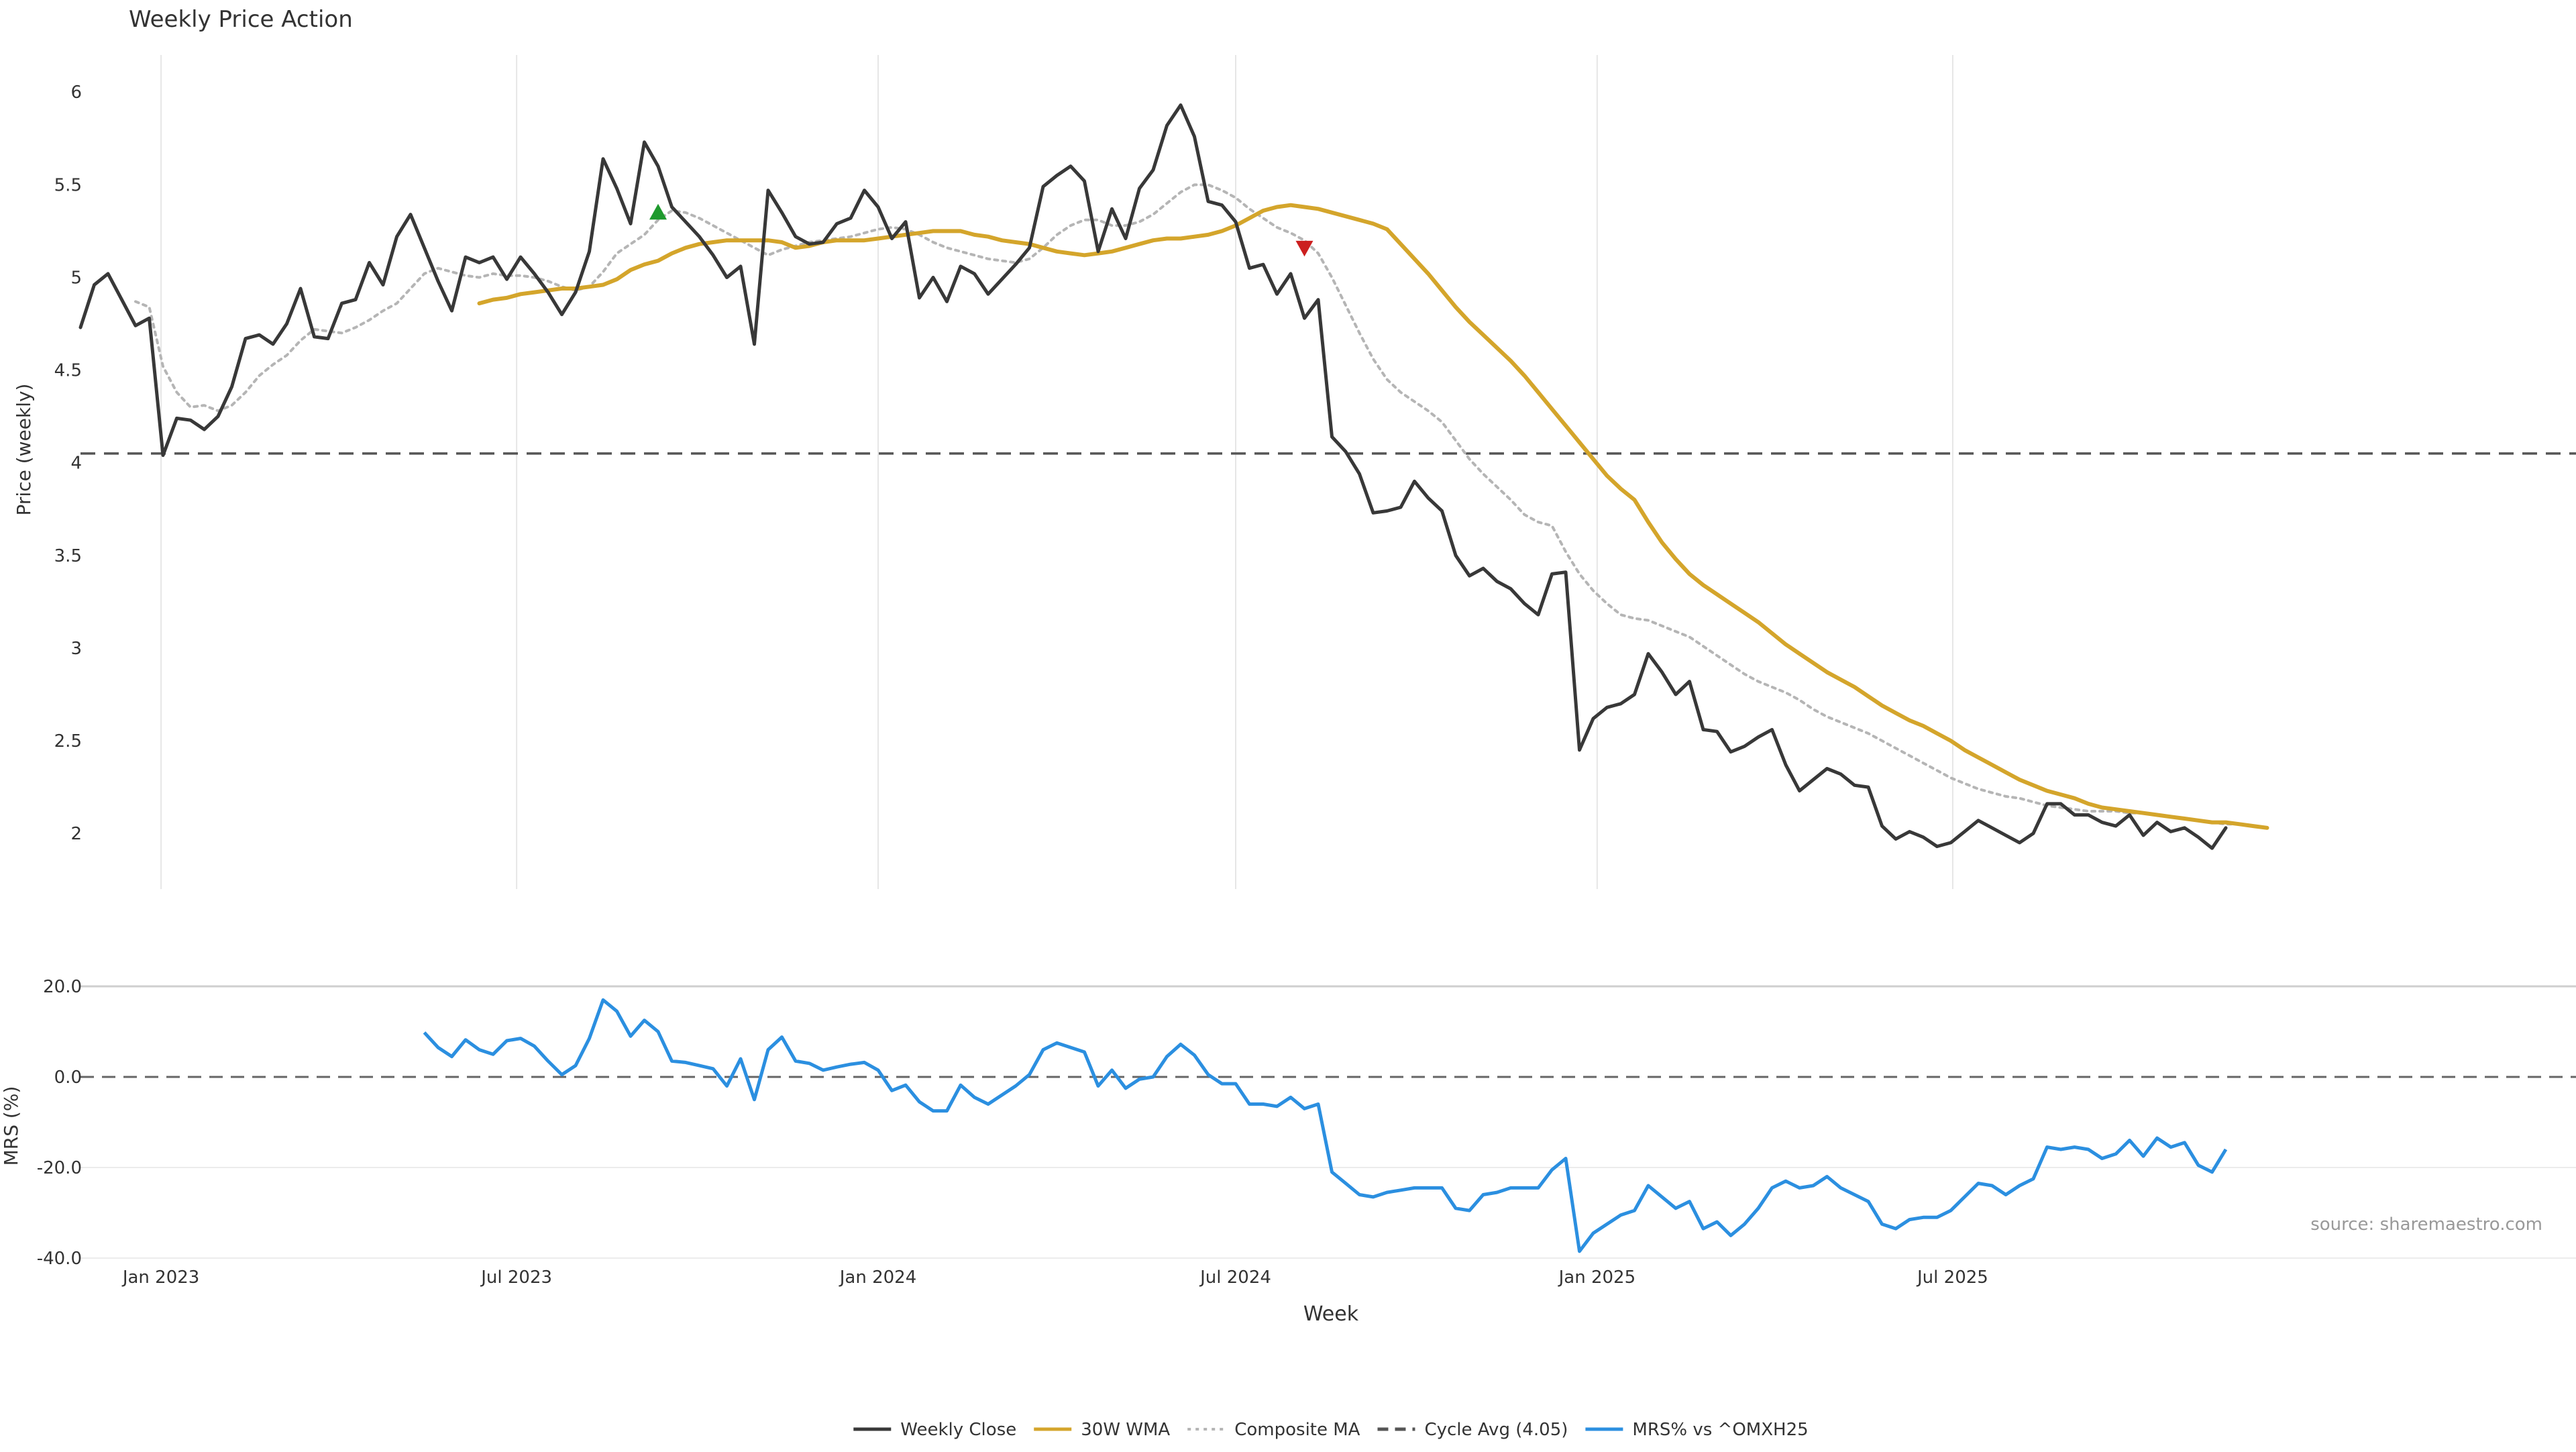 The height and width of the screenshot is (1452, 2576). I want to click on price-y-tick-label: 6, so click(76, 93).